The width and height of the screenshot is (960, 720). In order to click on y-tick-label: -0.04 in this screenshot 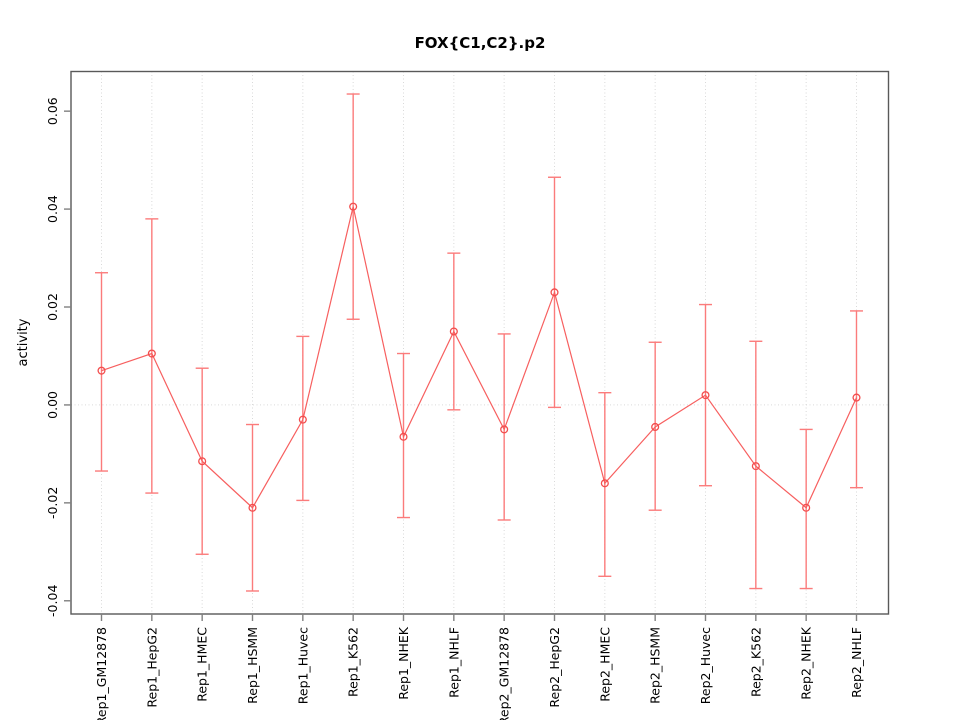, I will do `click(52, 601)`.